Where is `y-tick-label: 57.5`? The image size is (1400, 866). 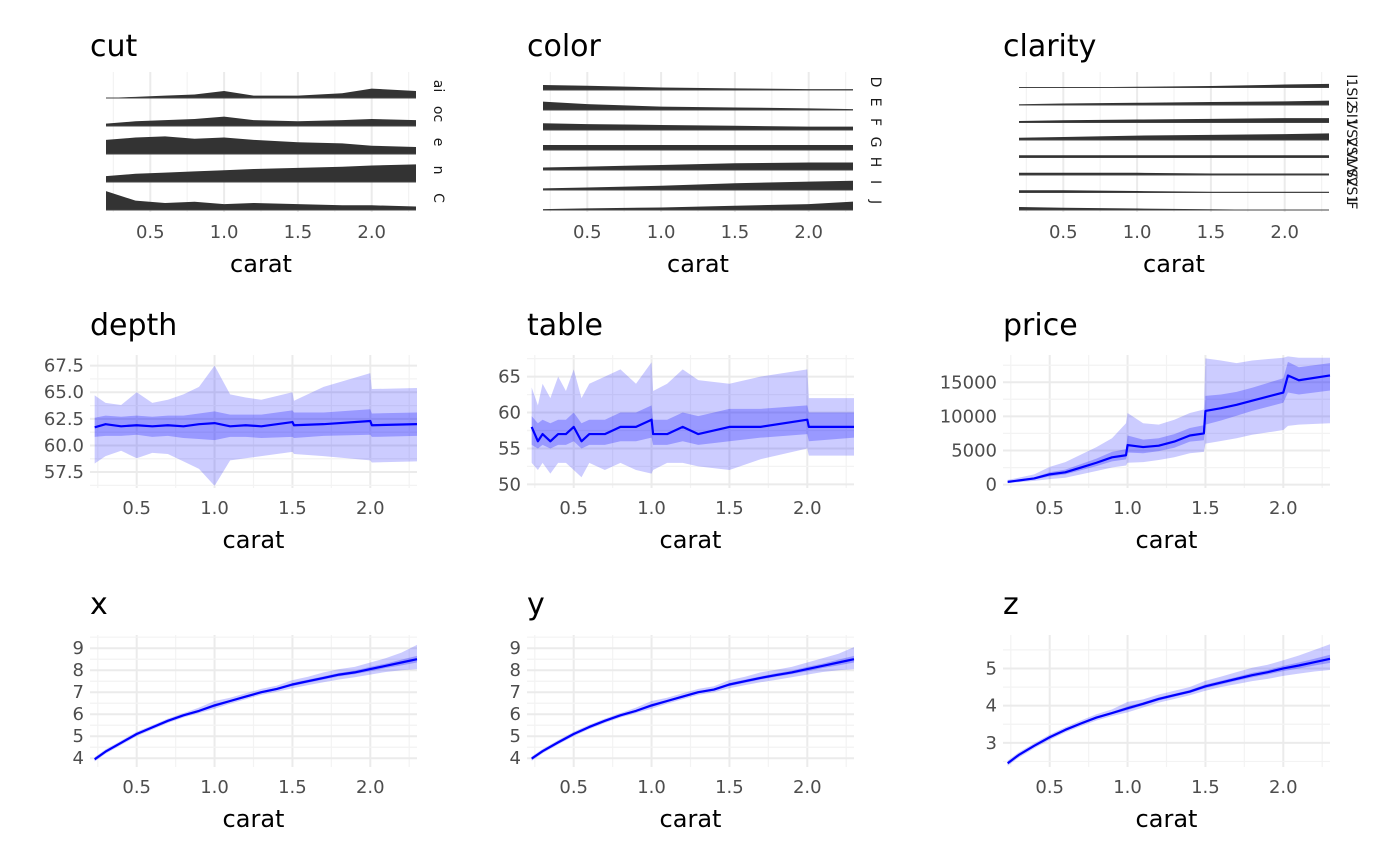 y-tick-label: 57.5 is located at coordinates (64, 472).